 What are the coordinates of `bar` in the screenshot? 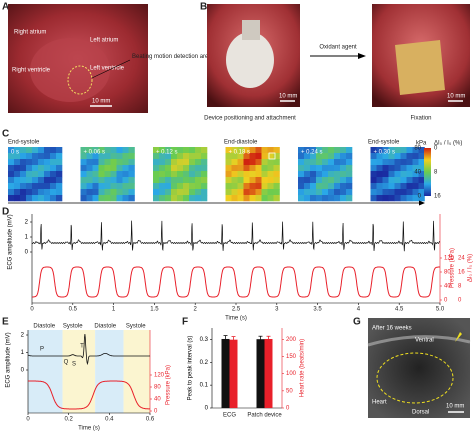 It's located at (233, 373).